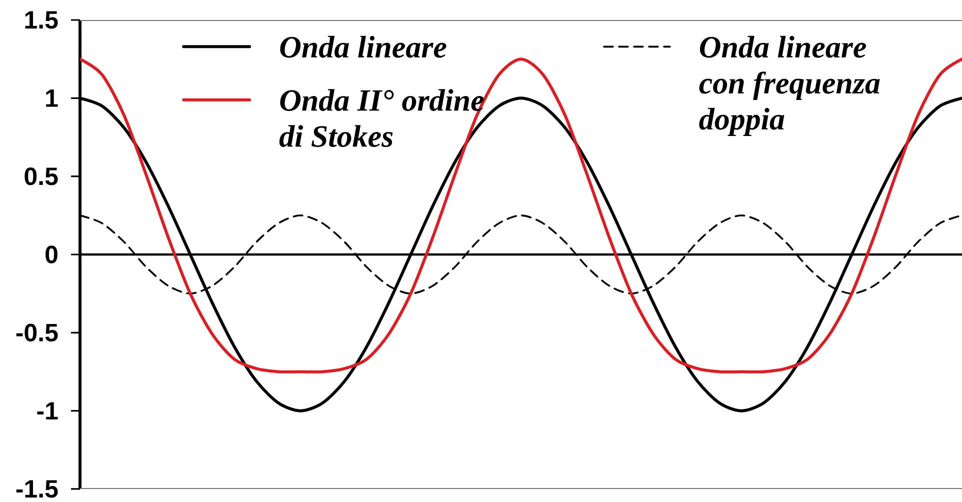 The width and height of the screenshot is (962, 502). I want to click on legend-label: Onda lineare con frequenza doppia, so click(789, 86).